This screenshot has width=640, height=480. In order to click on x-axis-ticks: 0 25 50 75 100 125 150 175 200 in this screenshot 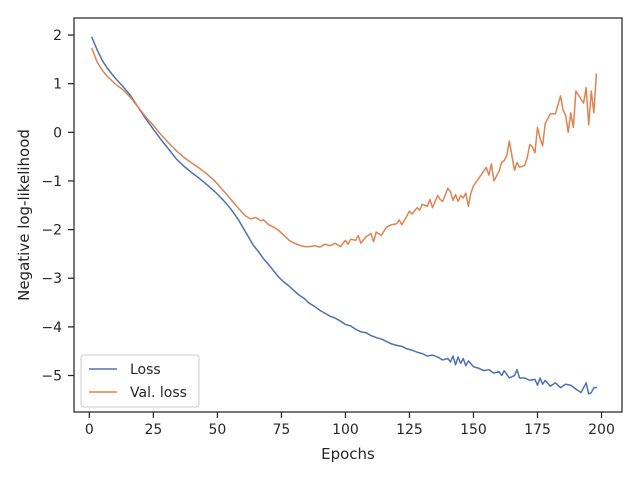, I will do `click(350, 425)`.